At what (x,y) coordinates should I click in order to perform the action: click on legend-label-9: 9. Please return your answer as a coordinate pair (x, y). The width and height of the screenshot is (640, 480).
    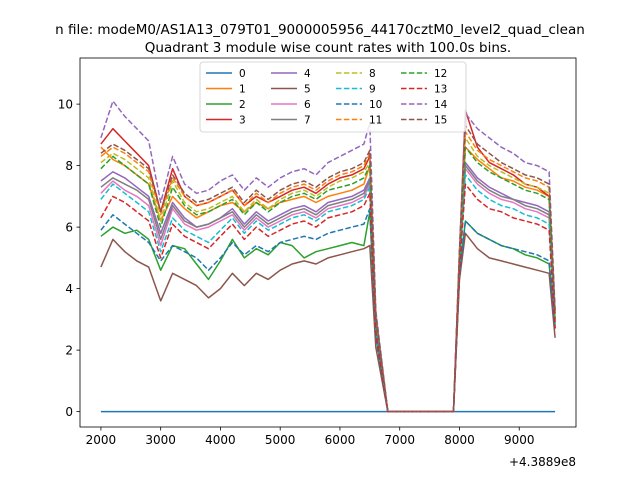
    Looking at the image, I should click on (372, 90).